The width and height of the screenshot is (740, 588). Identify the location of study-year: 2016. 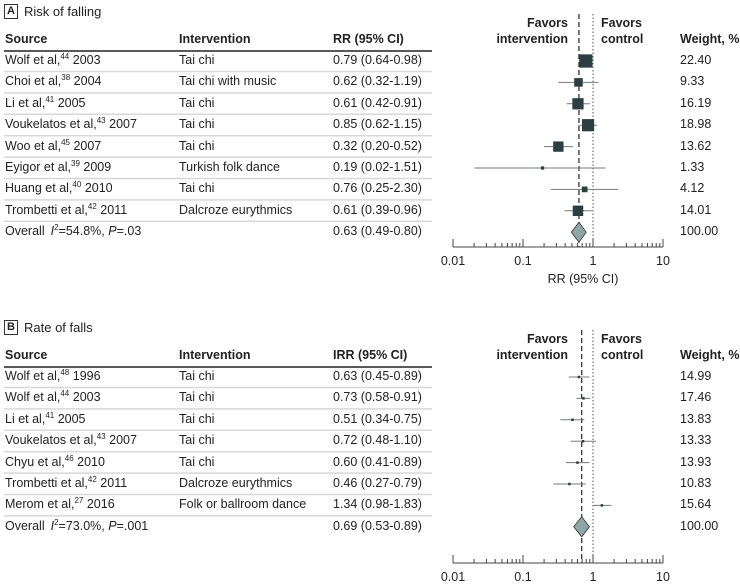
(100, 504).